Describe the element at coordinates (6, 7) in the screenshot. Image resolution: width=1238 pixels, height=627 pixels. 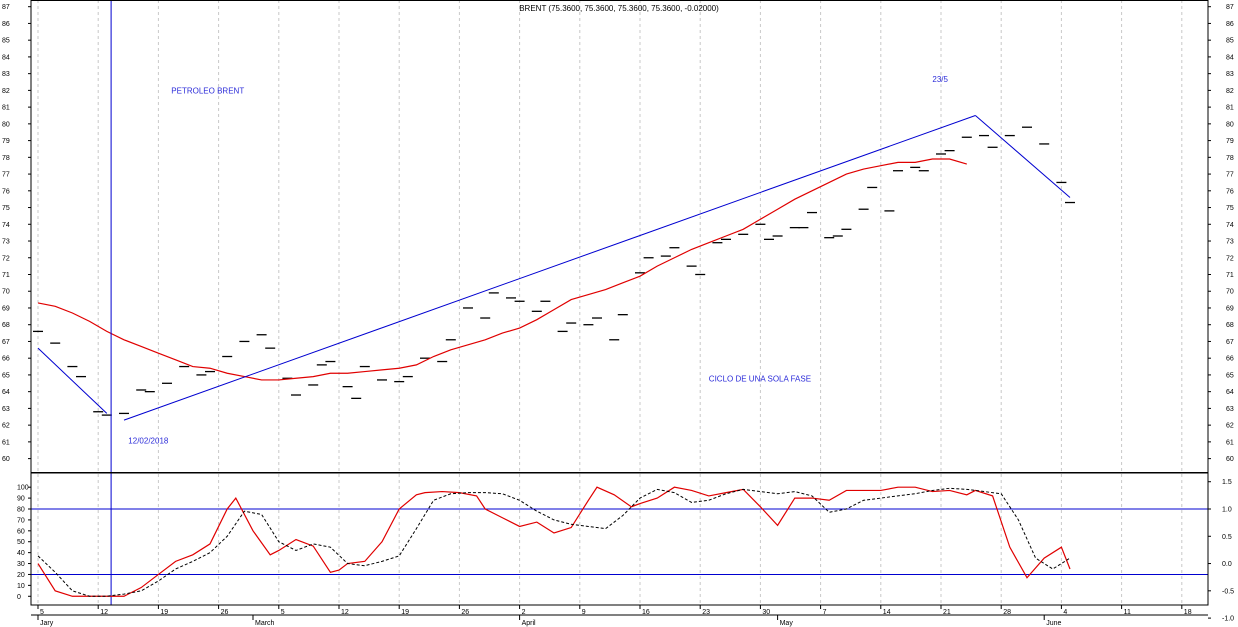
I see `y-tick-label-left: 87` at that location.